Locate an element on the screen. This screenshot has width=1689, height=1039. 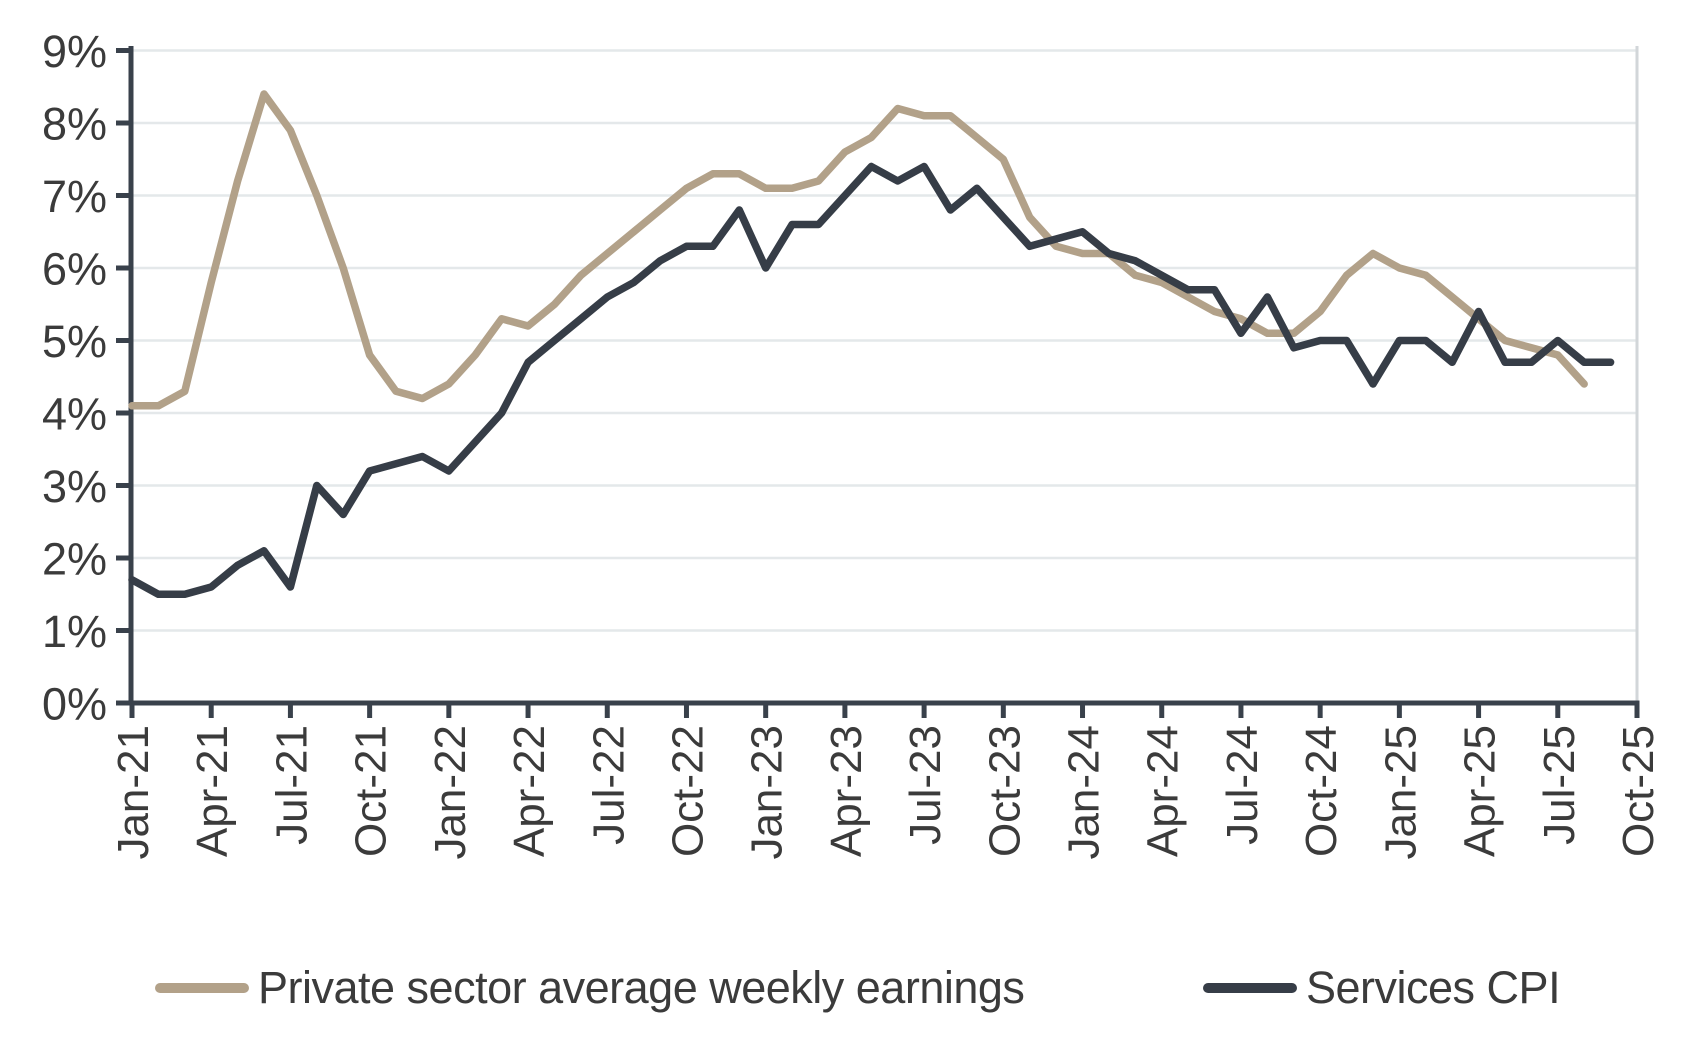
x-tick-label-Jan-25: Jan-25 is located at coordinates (1400, 792).